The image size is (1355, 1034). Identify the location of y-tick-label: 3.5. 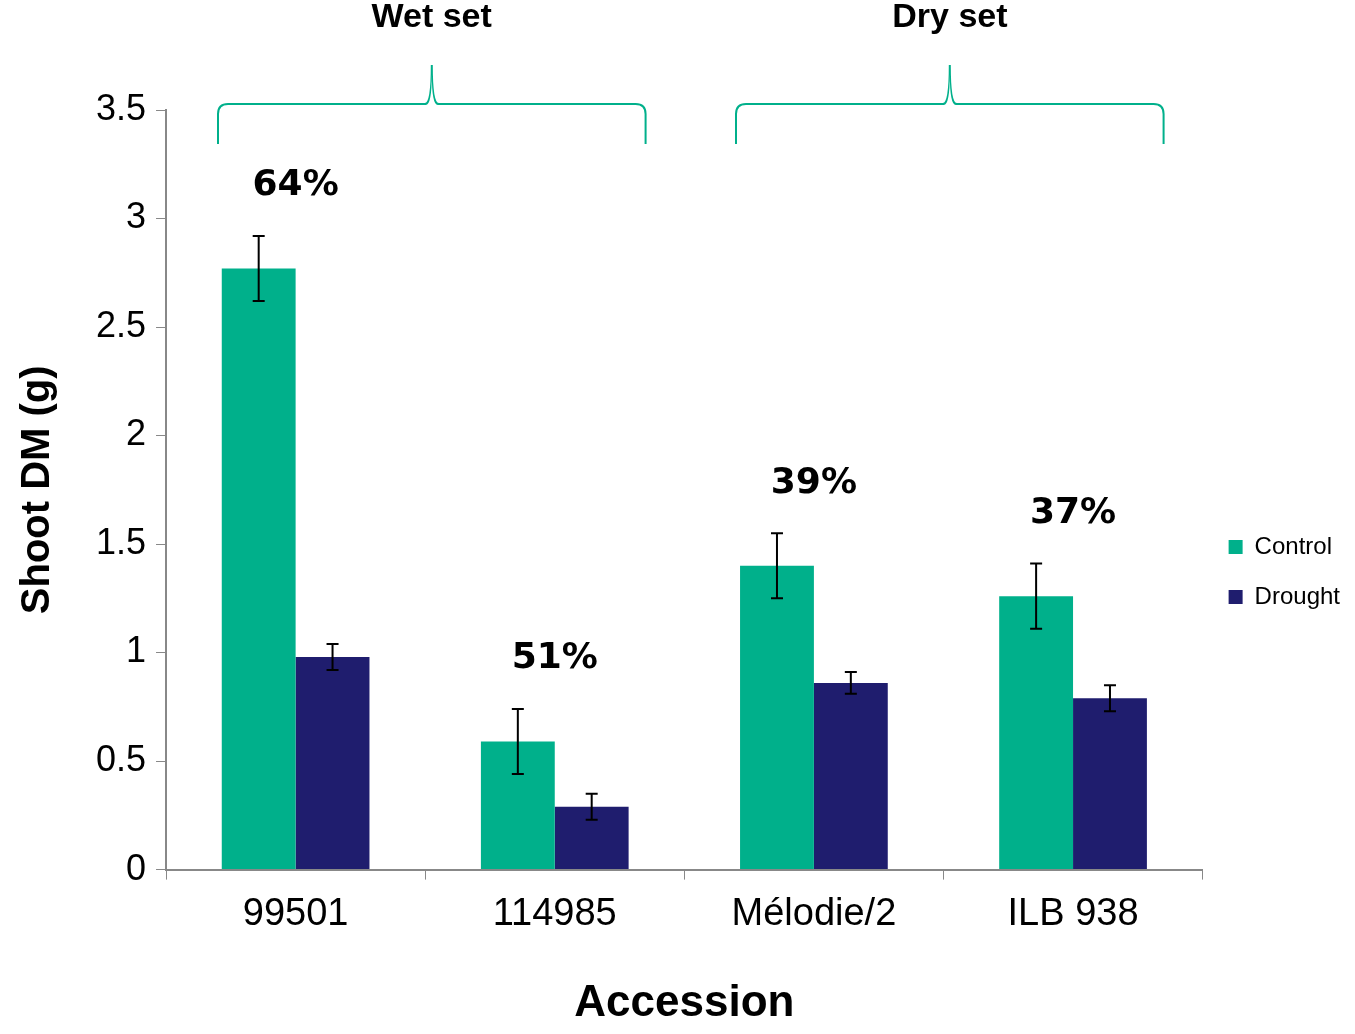
(121, 107).